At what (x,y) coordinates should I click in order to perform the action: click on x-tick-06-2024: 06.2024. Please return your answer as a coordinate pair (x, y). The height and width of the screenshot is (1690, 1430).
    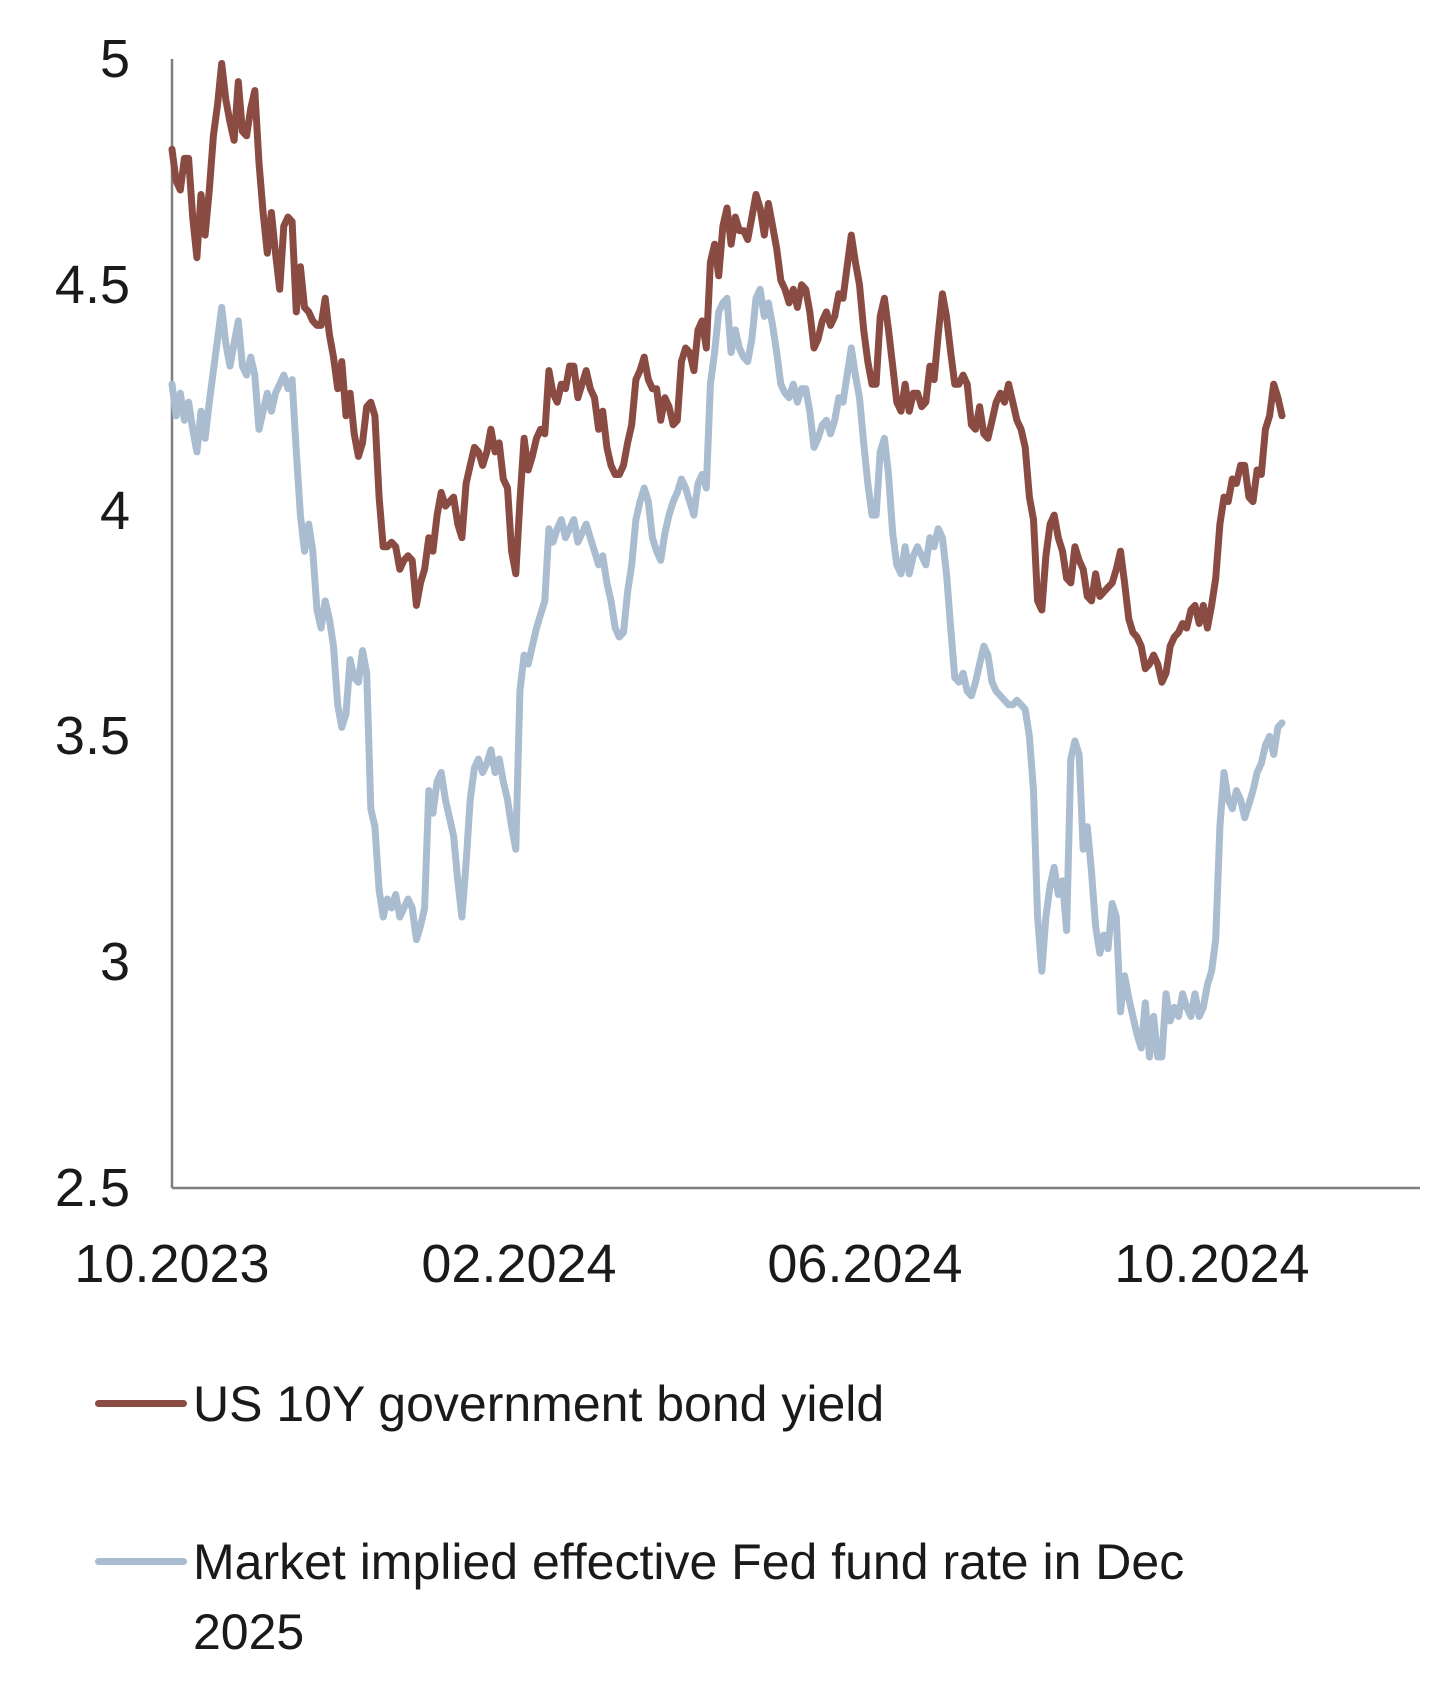
    Looking at the image, I should click on (865, 1264).